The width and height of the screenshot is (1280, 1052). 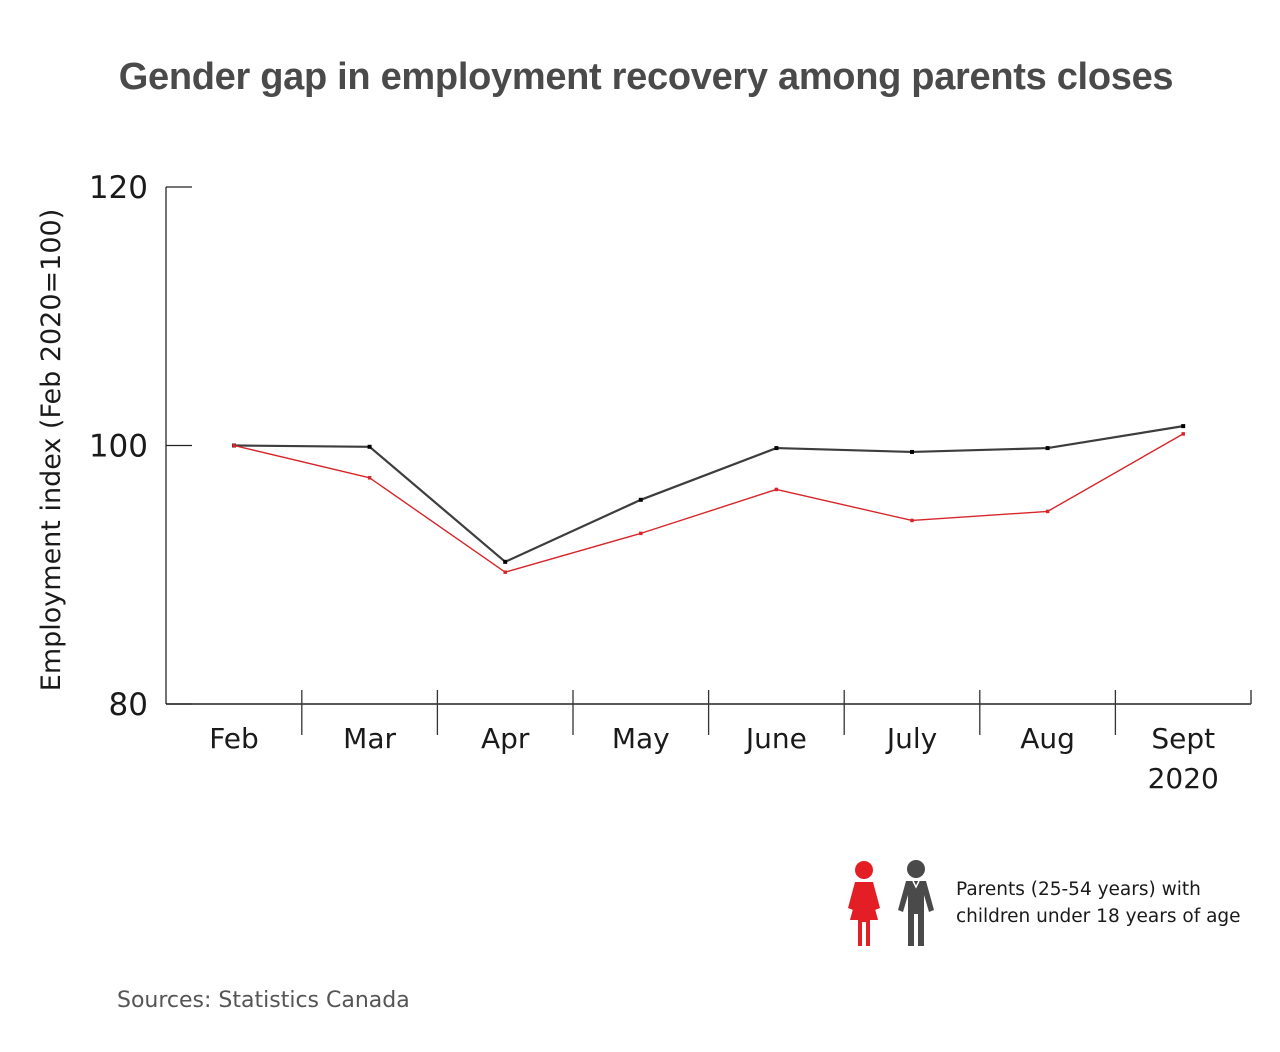 I want to click on legend-line-1: Parents (25-54 years) with, so click(x=1078, y=889).